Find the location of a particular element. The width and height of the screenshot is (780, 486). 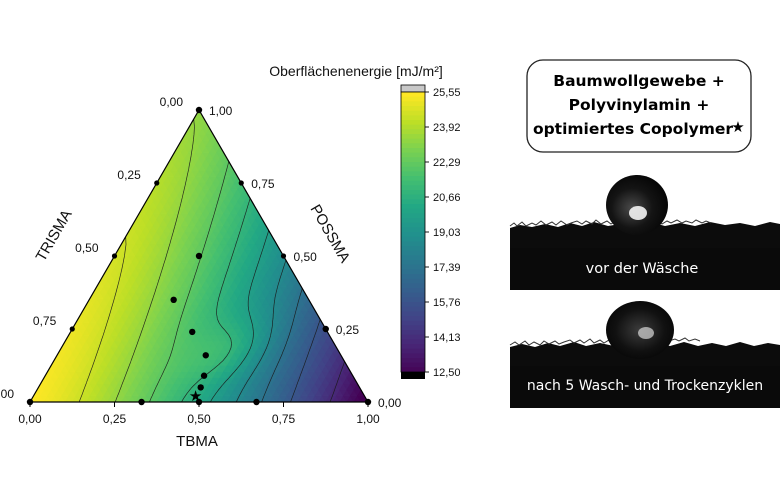

photo-after-wash: nach 5 Wasch- und Trockenzyklen is located at coordinates (644, 354).